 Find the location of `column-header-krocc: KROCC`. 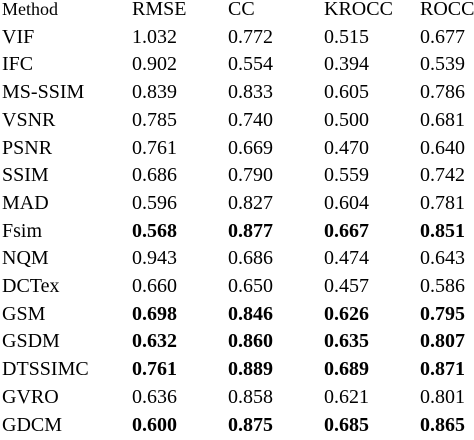

column-header-krocc: KROCC is located at coordinates (358, 10).